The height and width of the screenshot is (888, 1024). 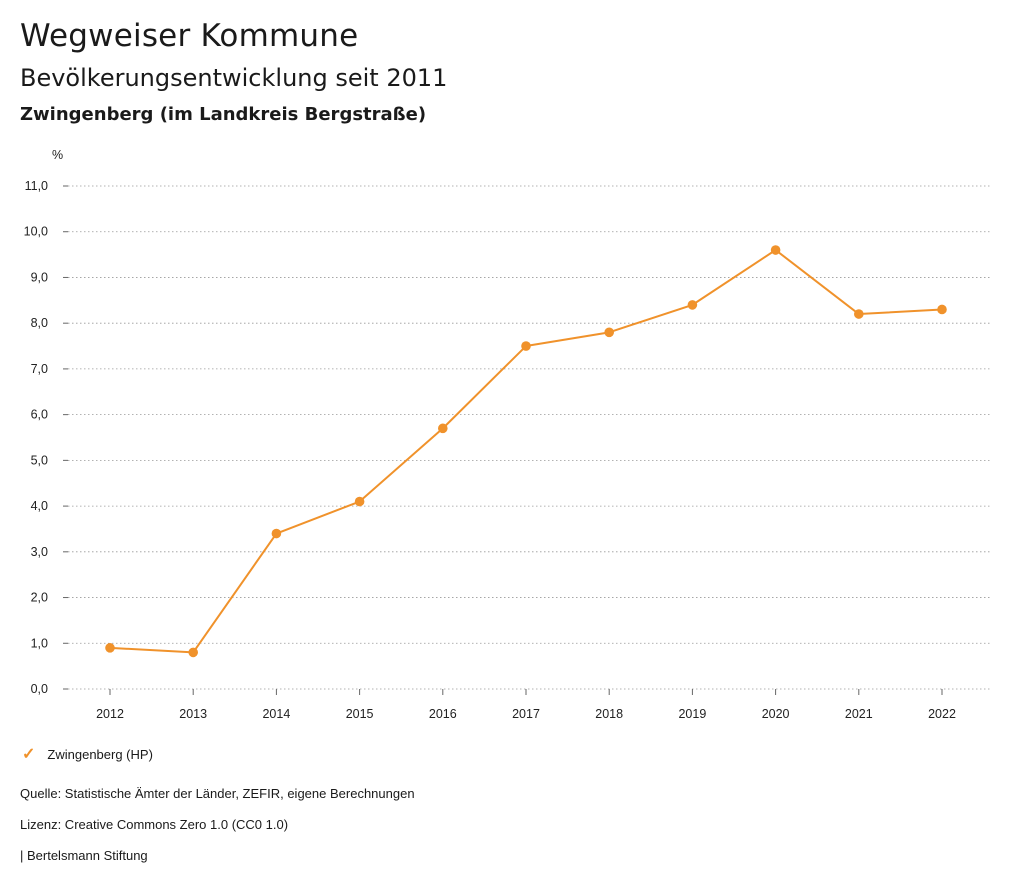 I want to click on x-tick-label: 2016, so click(x=443, y=714).